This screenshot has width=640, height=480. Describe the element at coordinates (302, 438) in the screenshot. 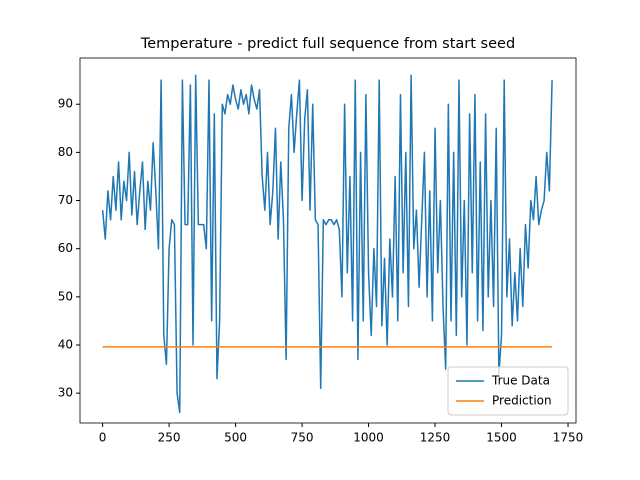

I see `x-tick-label: 750` at that location.